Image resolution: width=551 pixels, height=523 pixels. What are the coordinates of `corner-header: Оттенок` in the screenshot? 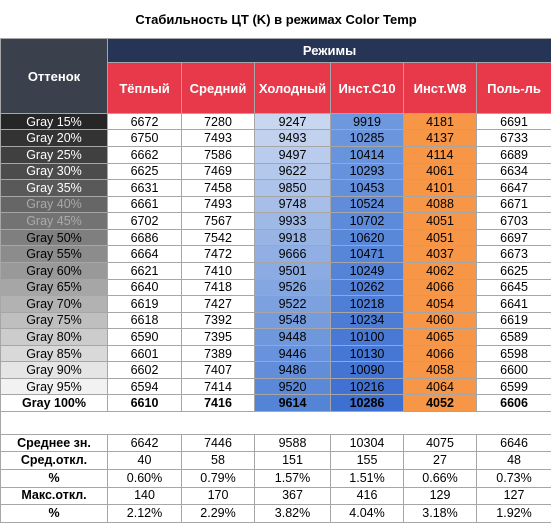 It's located at (54, 76).